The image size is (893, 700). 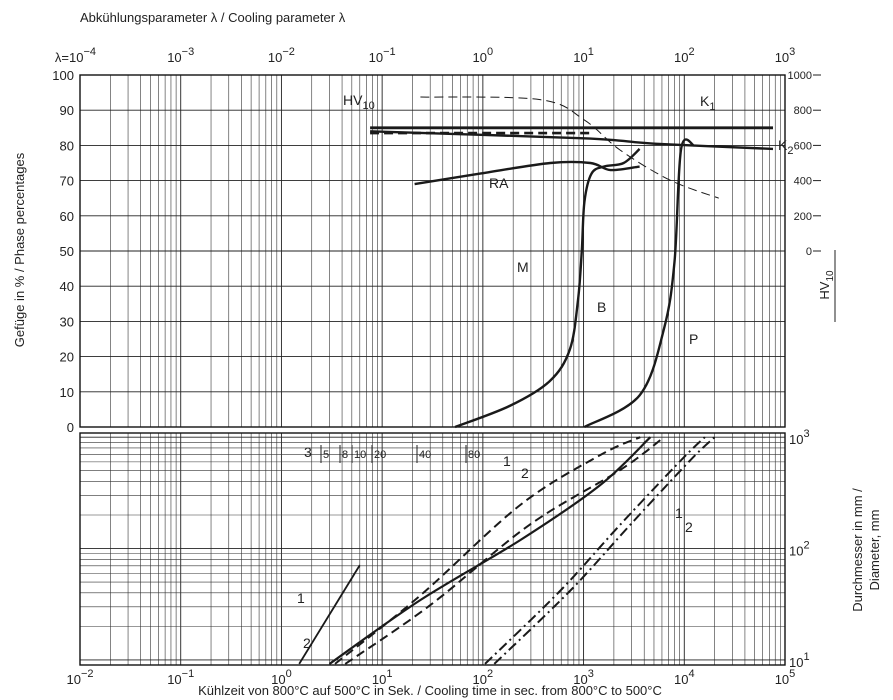 I want to click on annotation: 3, so click(x=308, y=452).